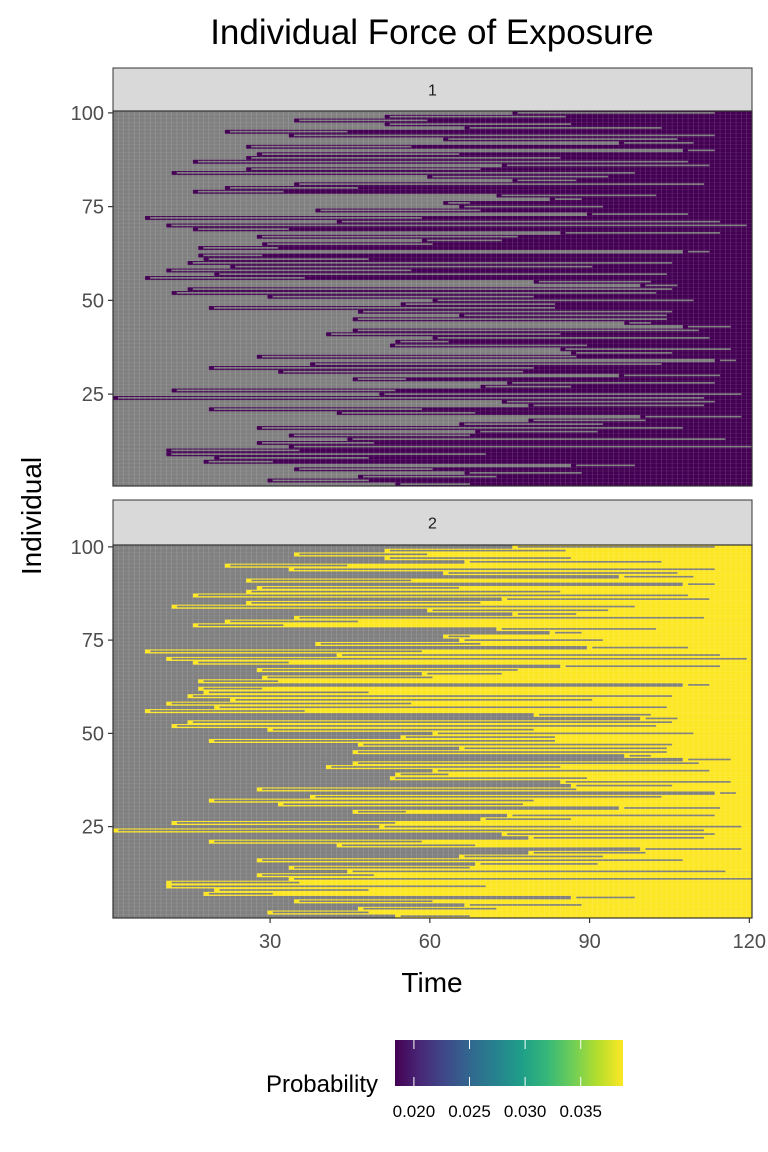  I want to click on legend-tick-label: 0.030, so click(525, 1111).